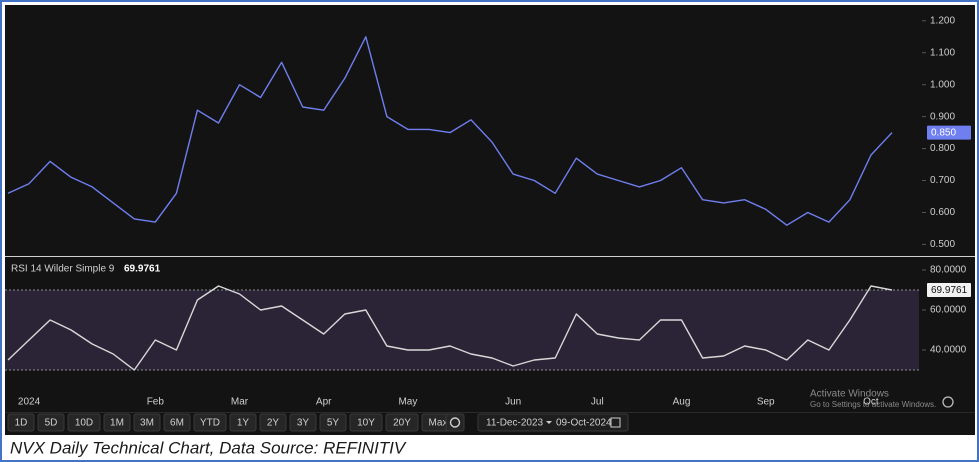  I want to click on range-button-label: 1M, so click(117, 423).